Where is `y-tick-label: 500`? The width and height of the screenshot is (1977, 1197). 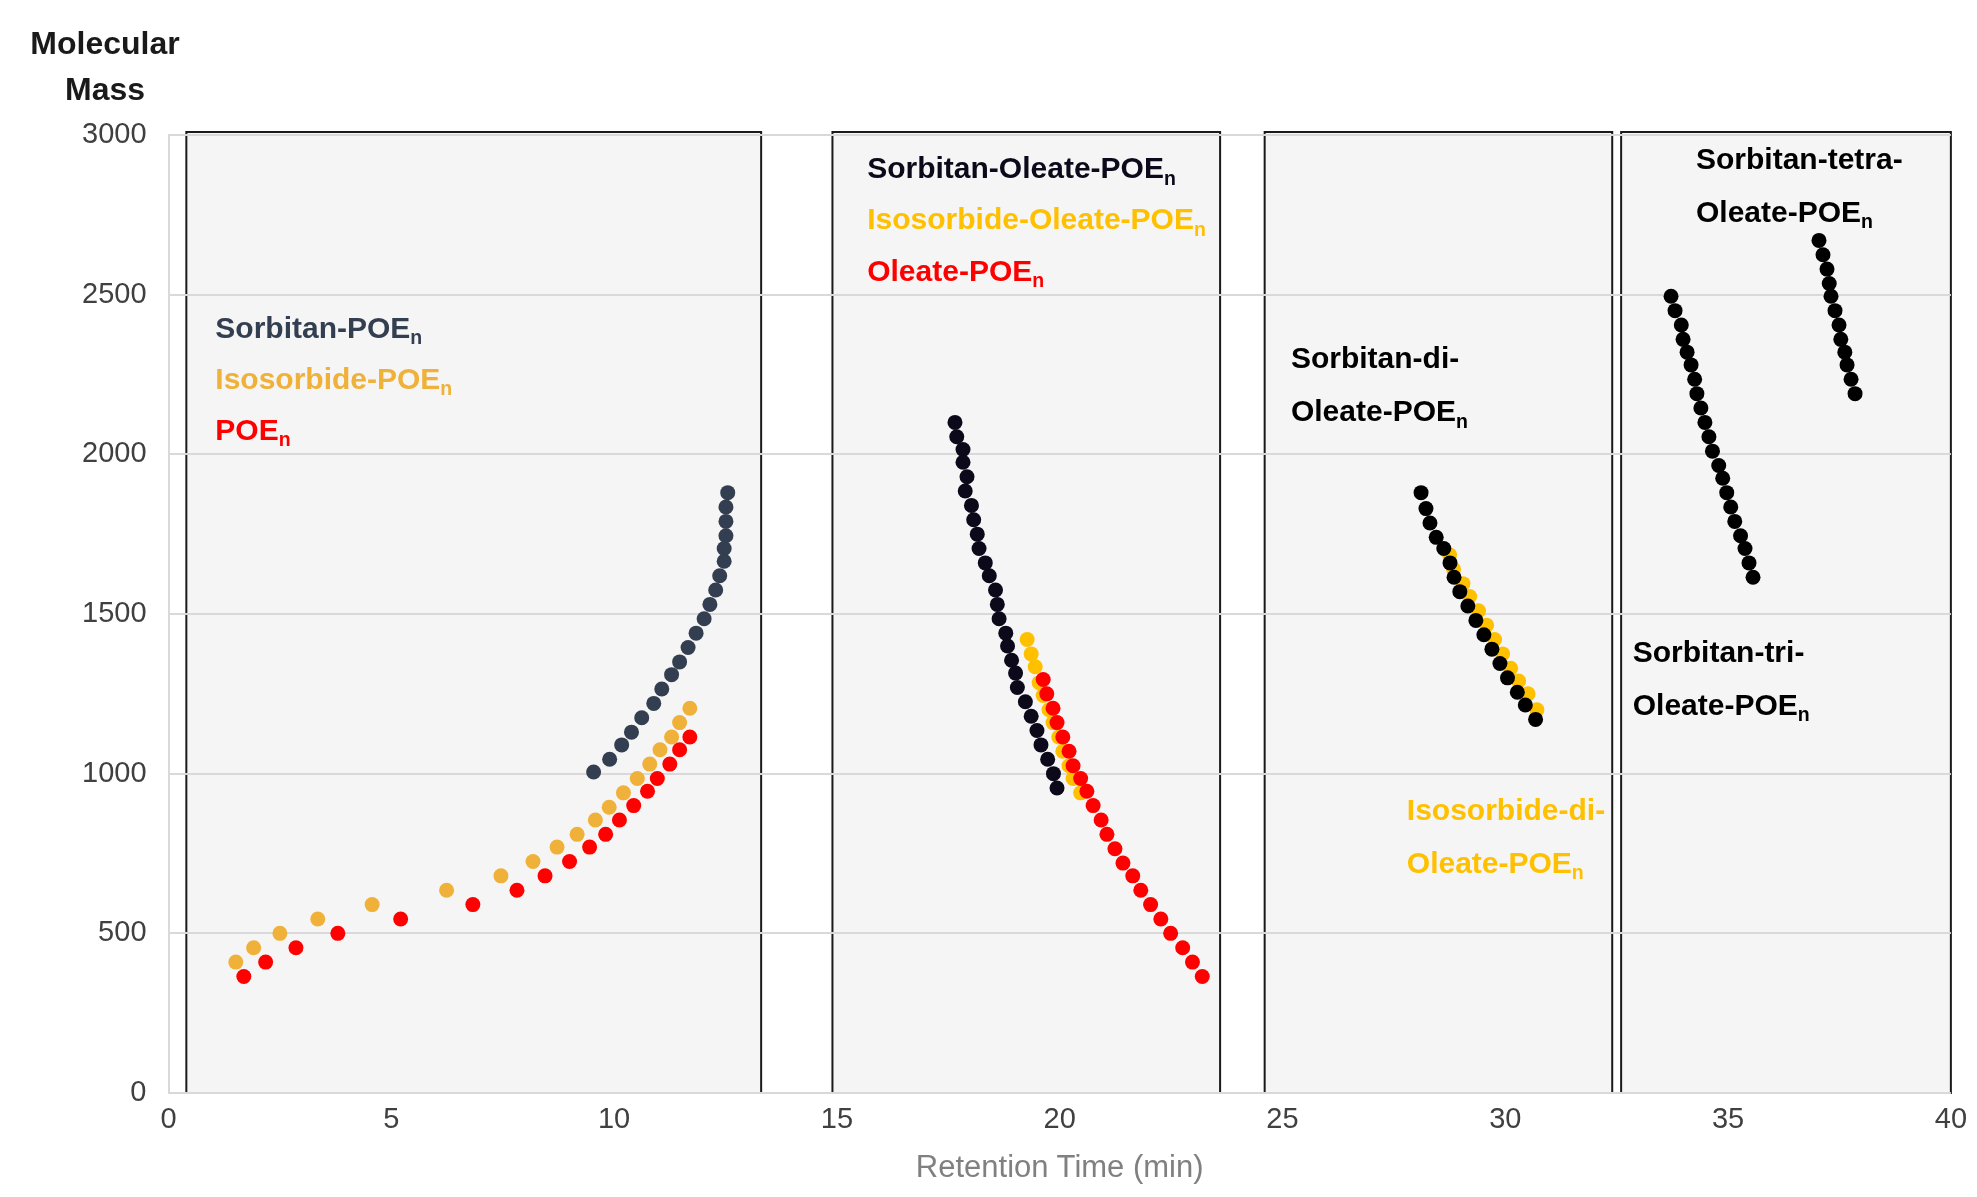 y-tick-label: 500 is located at coordinates (122, 931).